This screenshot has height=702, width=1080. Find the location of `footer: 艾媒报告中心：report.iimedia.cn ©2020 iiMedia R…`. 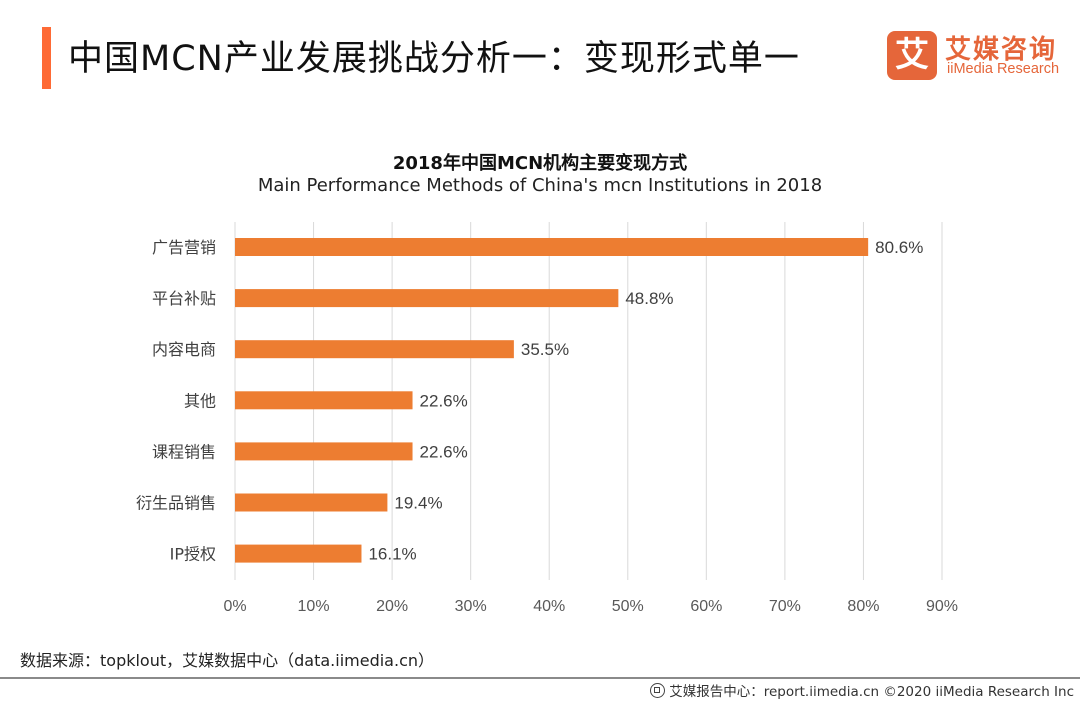

footer: 艾媒报告中心：report.iimedia.cn ©2020 iiMedia R… is located at coordinates (862, 690).